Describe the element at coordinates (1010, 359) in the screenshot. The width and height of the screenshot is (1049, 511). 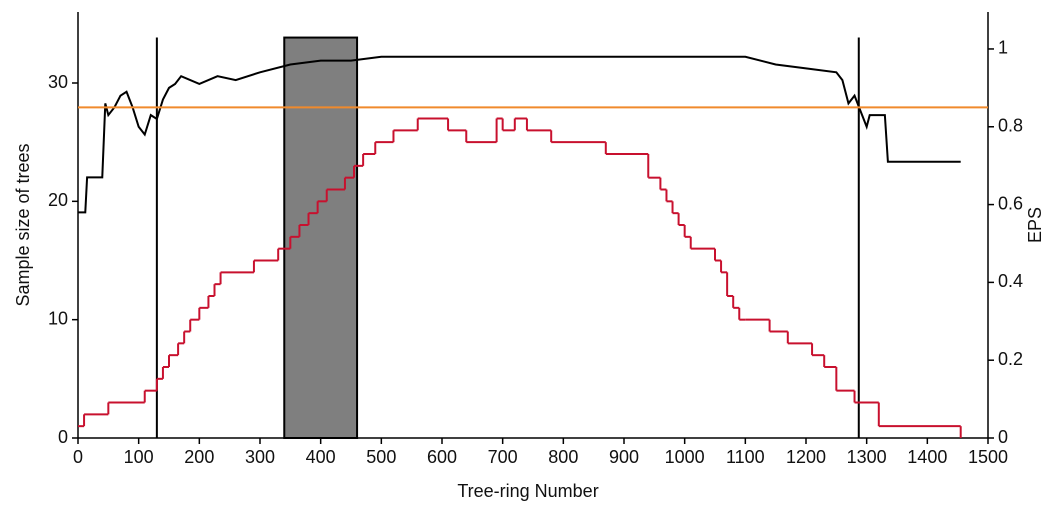
I see `y2-tick-label: 0.2` at that location.